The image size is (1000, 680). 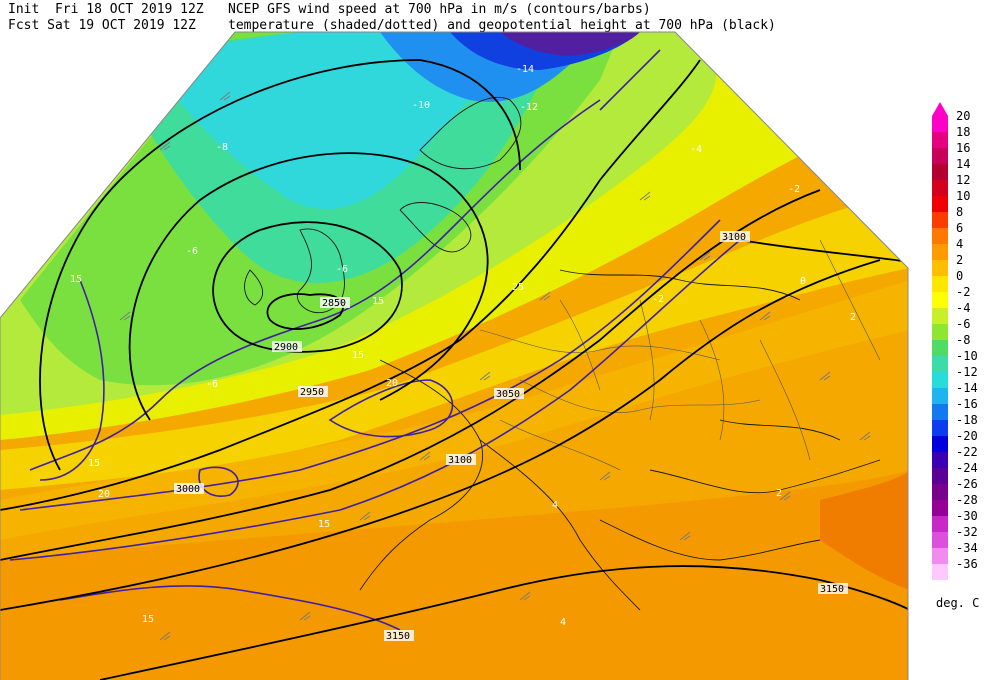 I want to click on colorbar-tick-label: -34, so click(x=967, y=548).